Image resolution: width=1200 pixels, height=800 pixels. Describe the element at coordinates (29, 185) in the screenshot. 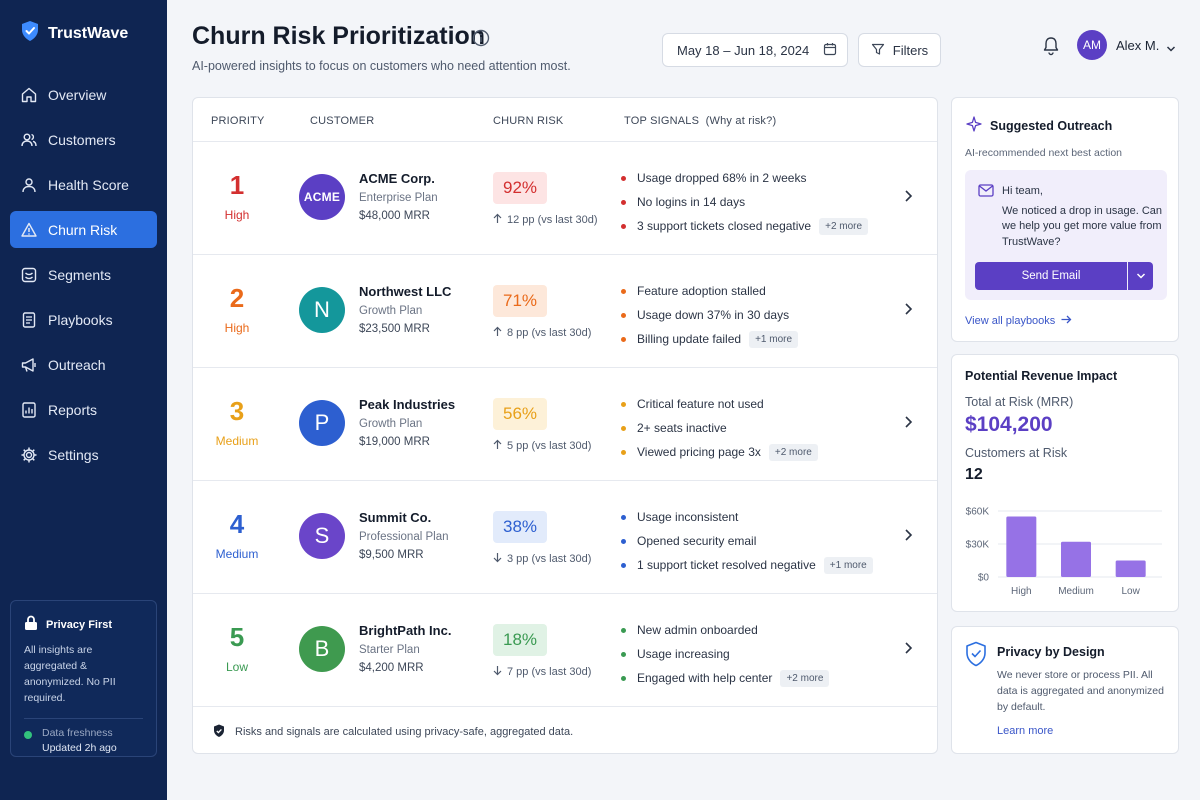

I see `user-icon` at that location.